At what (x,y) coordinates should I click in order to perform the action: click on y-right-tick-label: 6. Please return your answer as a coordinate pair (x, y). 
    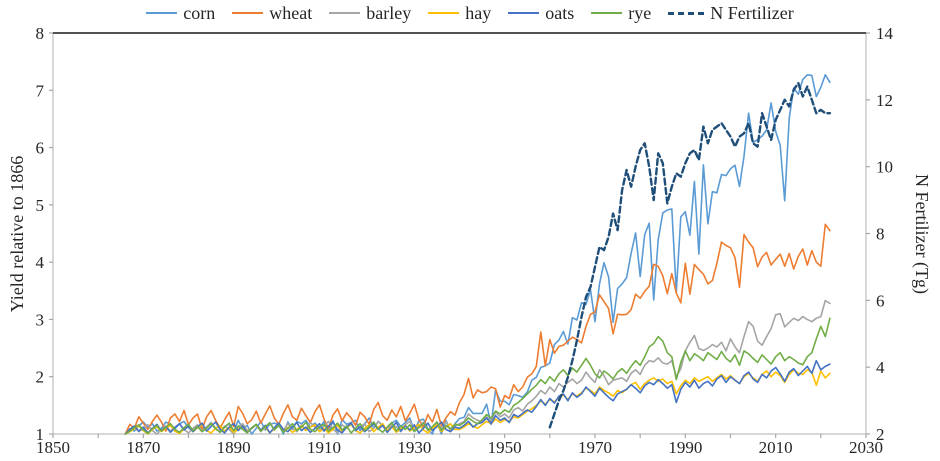
    Looking at the image, I should click on (880, 300).